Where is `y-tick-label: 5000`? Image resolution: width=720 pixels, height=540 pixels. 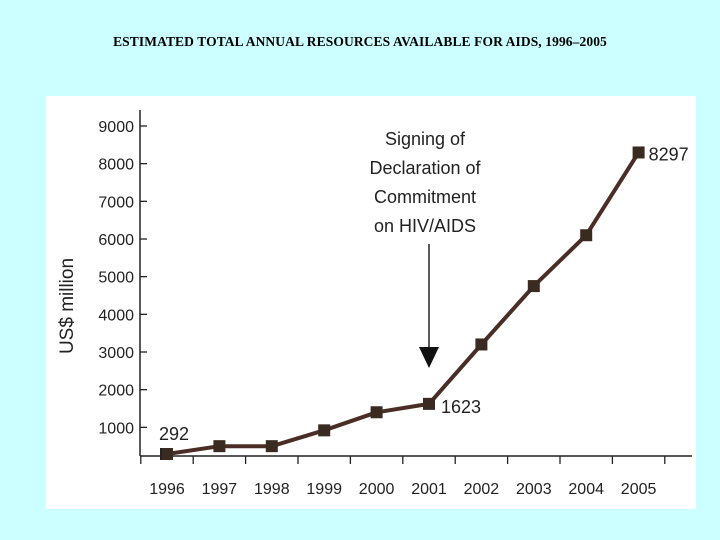 y-tick-label: 5000 is located at coordinates (116, 278).